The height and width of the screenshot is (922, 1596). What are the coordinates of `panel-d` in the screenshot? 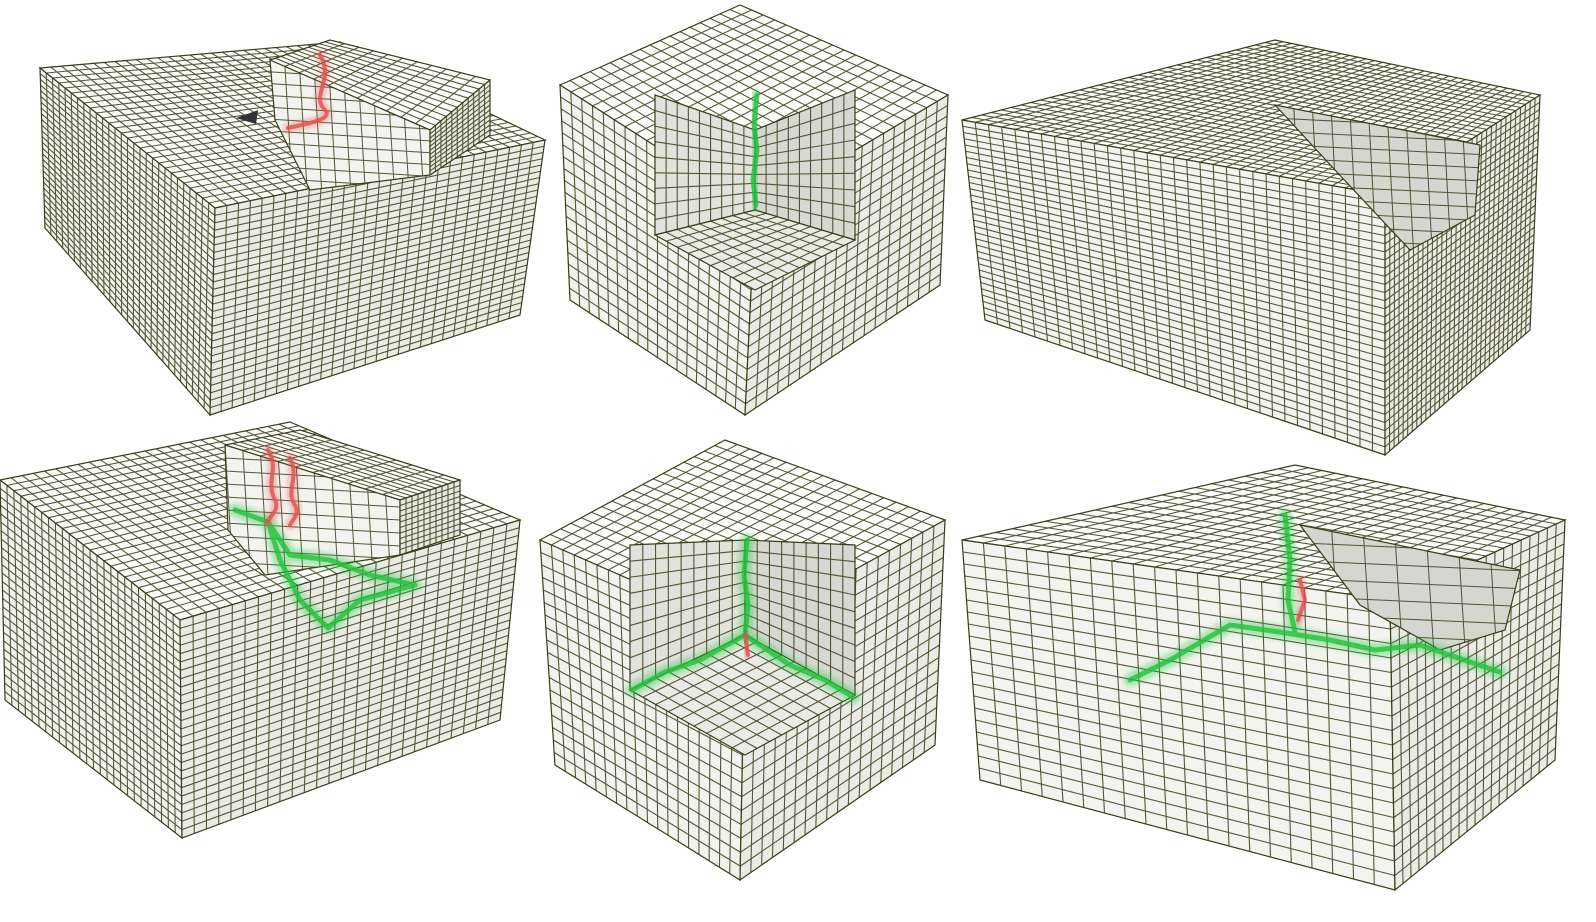 It's located at (261, 630).